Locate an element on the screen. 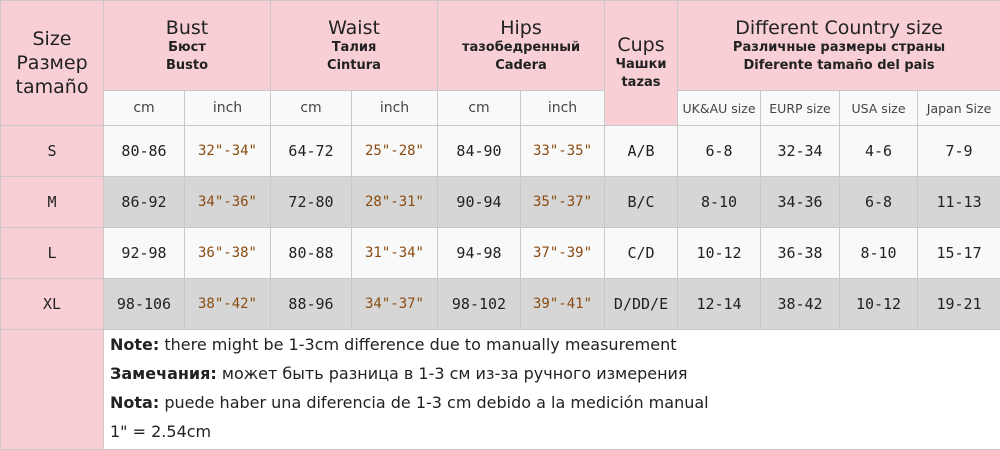  bust-inch-cell: 34"-36" is located at coordinates (228, 202).